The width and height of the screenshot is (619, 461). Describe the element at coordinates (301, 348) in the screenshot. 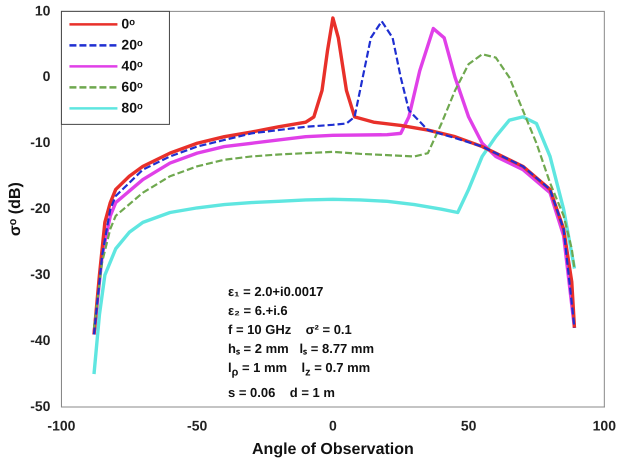

I see `annotation: hₛ = 2 mm lₛ = 8.77 mm` at that location.